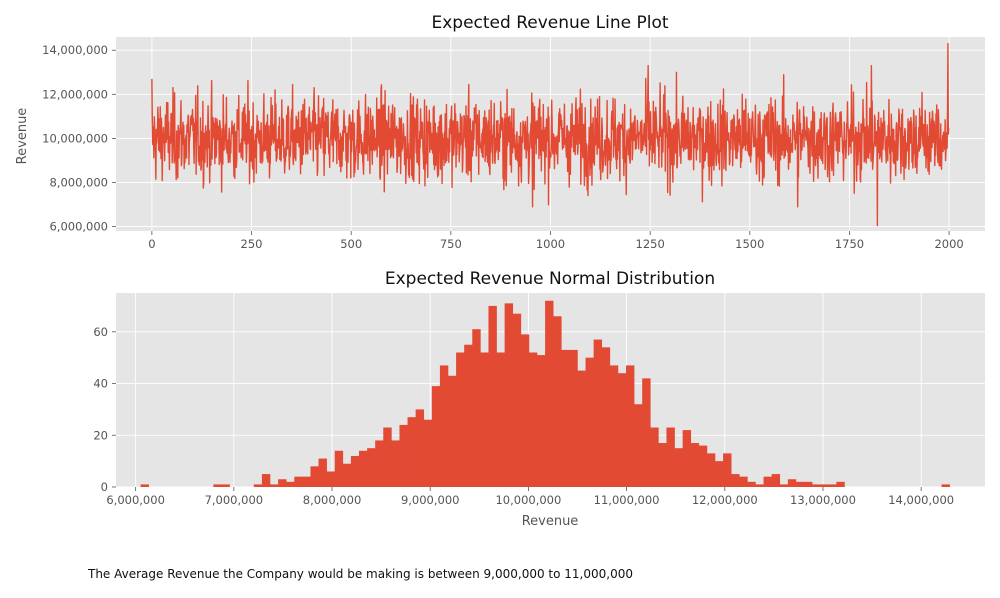 The image size is (1000, 598). Describe the element at coordinates (528, 500) in the screenshot. I see `histogram-x-tick-label: 10,000,000` at that location.